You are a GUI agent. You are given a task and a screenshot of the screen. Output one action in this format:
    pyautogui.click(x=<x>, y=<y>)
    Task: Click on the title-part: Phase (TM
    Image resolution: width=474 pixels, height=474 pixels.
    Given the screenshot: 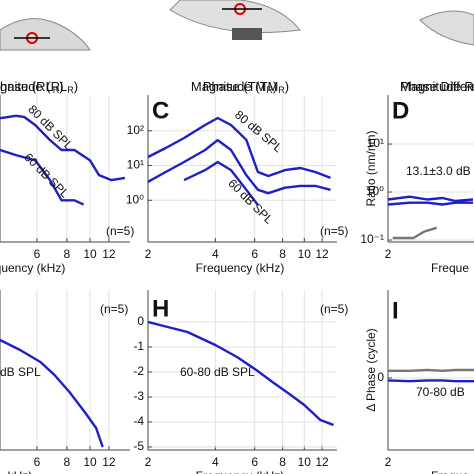 What is the action you would take?
    pyautogui.click(x=235, y=86)
    